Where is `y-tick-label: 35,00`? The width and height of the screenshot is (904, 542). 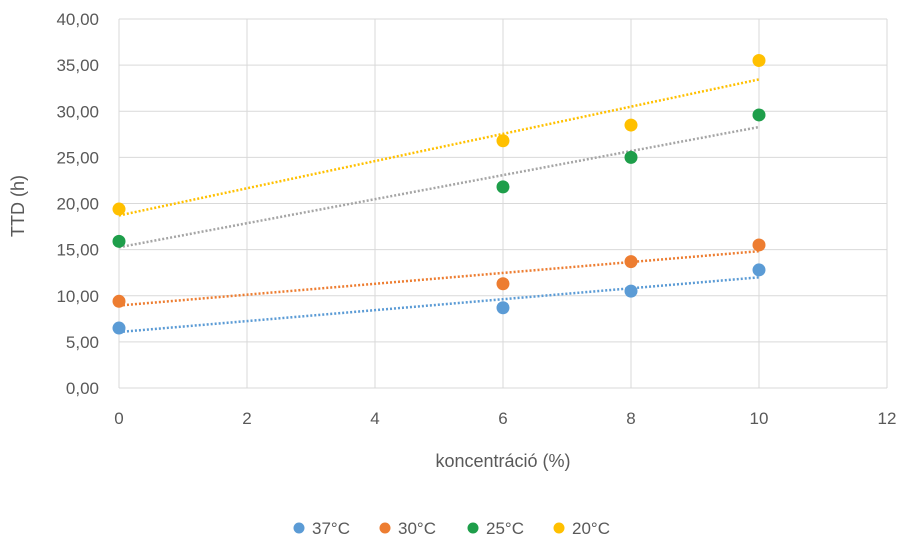
y-tick-label: 35,00 is located at coordinates (77, 65).